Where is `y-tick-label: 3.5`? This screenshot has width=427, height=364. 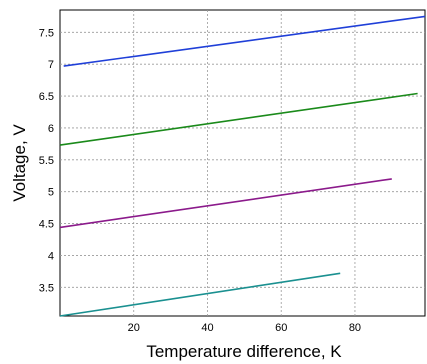
y-tick-label: 3.5 is located at coordinates (46, 288).